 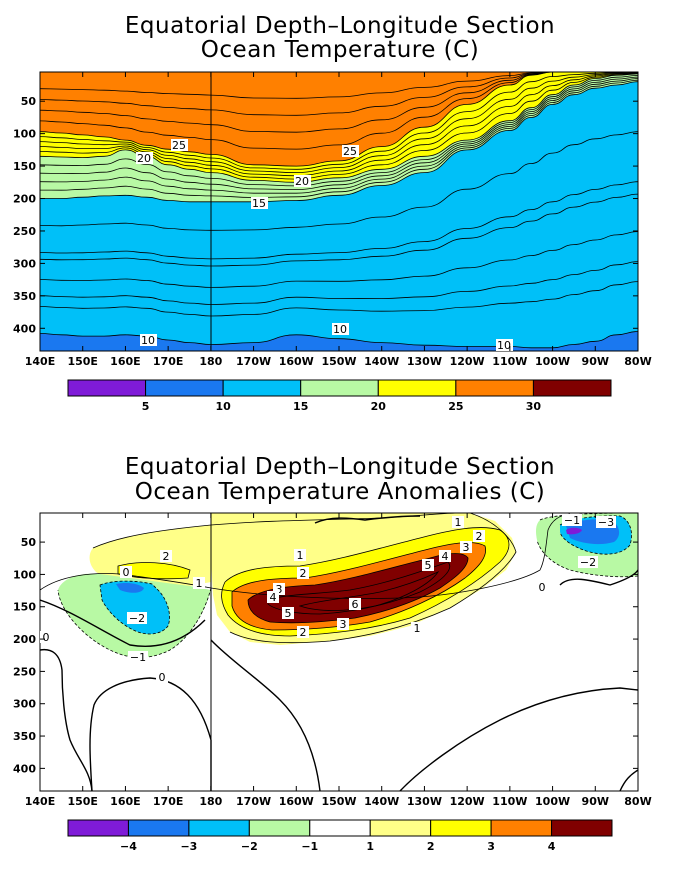 I want to click on clabel: 6, so click(x=355, y=604).